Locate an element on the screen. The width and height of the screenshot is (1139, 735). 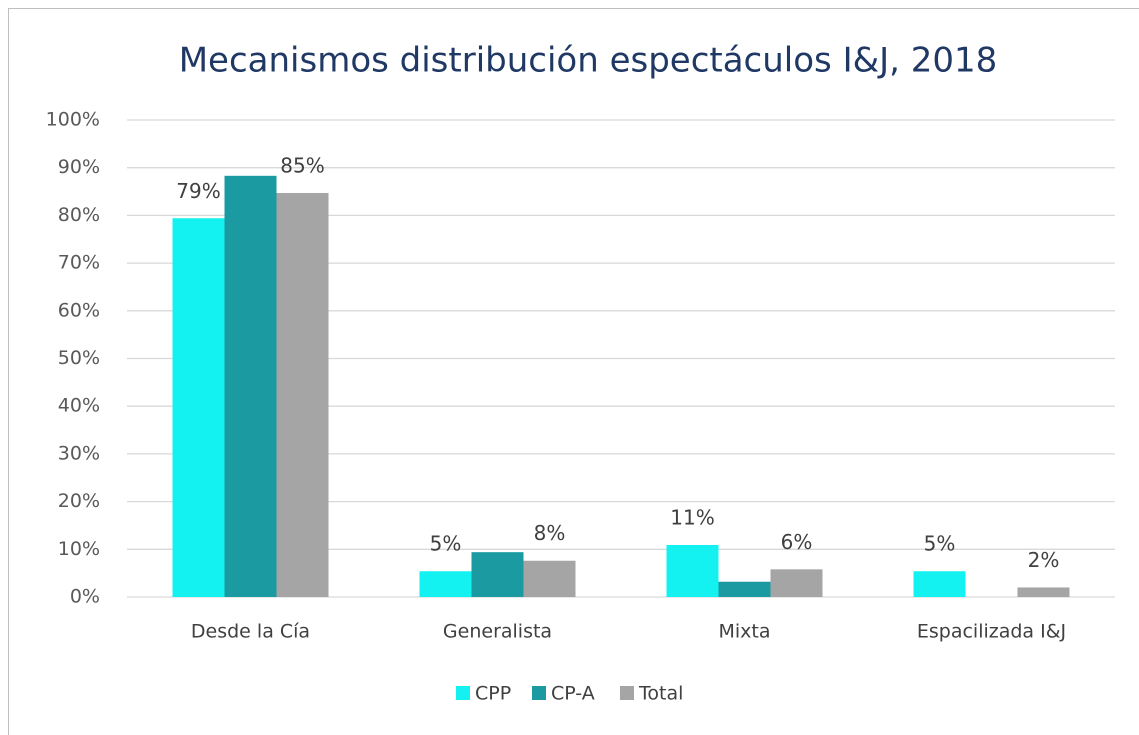
legend-label: CPP is located at coordinates (493, 694).